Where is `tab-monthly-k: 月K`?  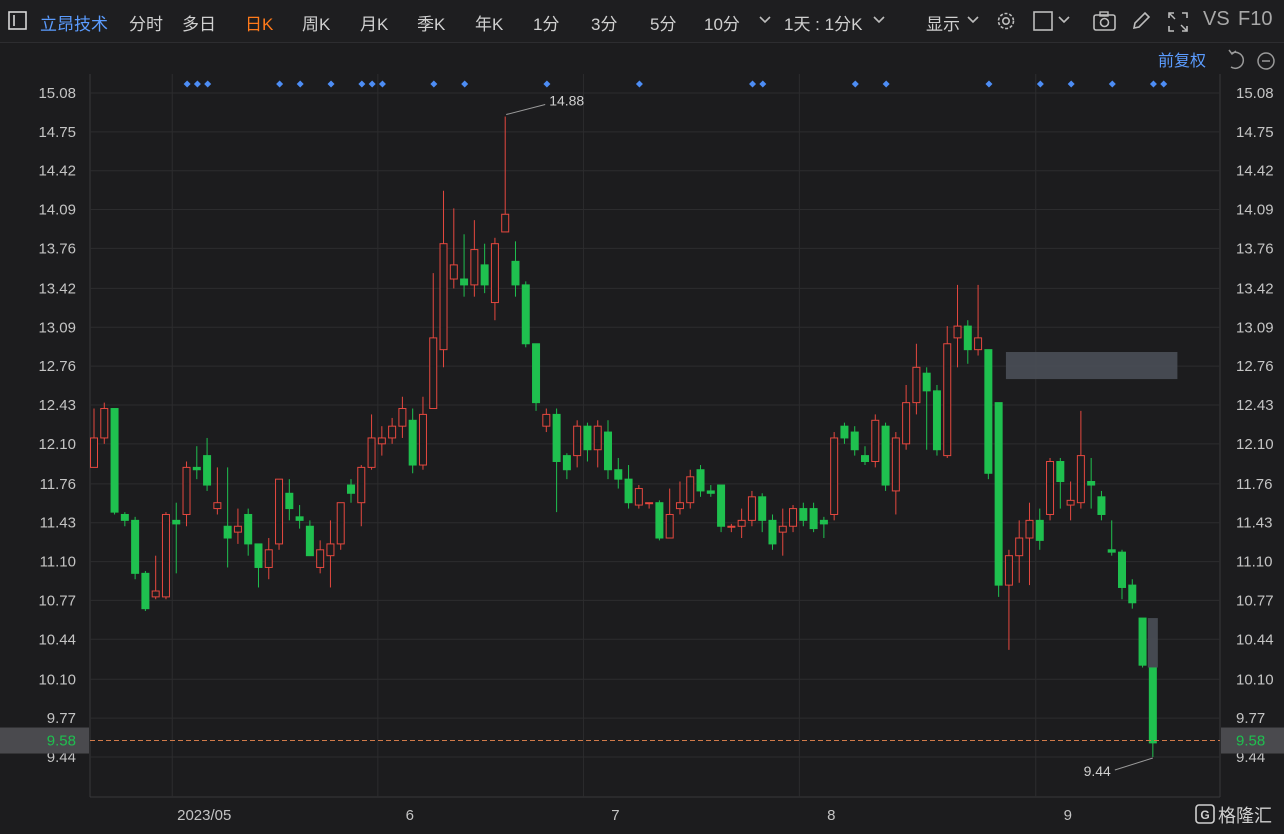
tab-monthly-k: 月K is located at coordinates (374, 24).